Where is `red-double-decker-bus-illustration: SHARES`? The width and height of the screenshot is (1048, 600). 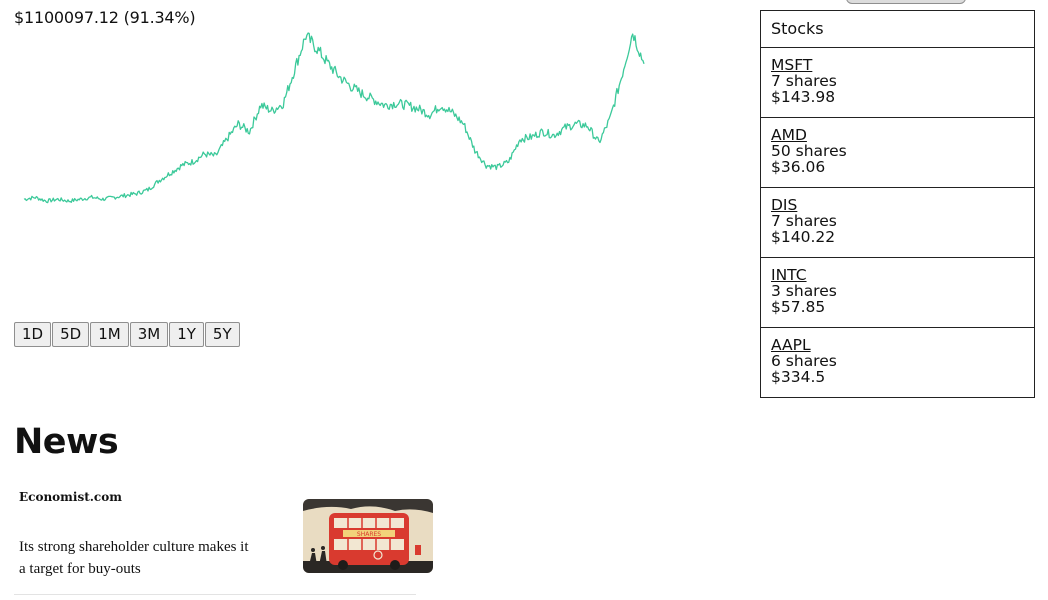
red-double-decker-bus-illustration: SHARES is located at coordinates (368, 536).